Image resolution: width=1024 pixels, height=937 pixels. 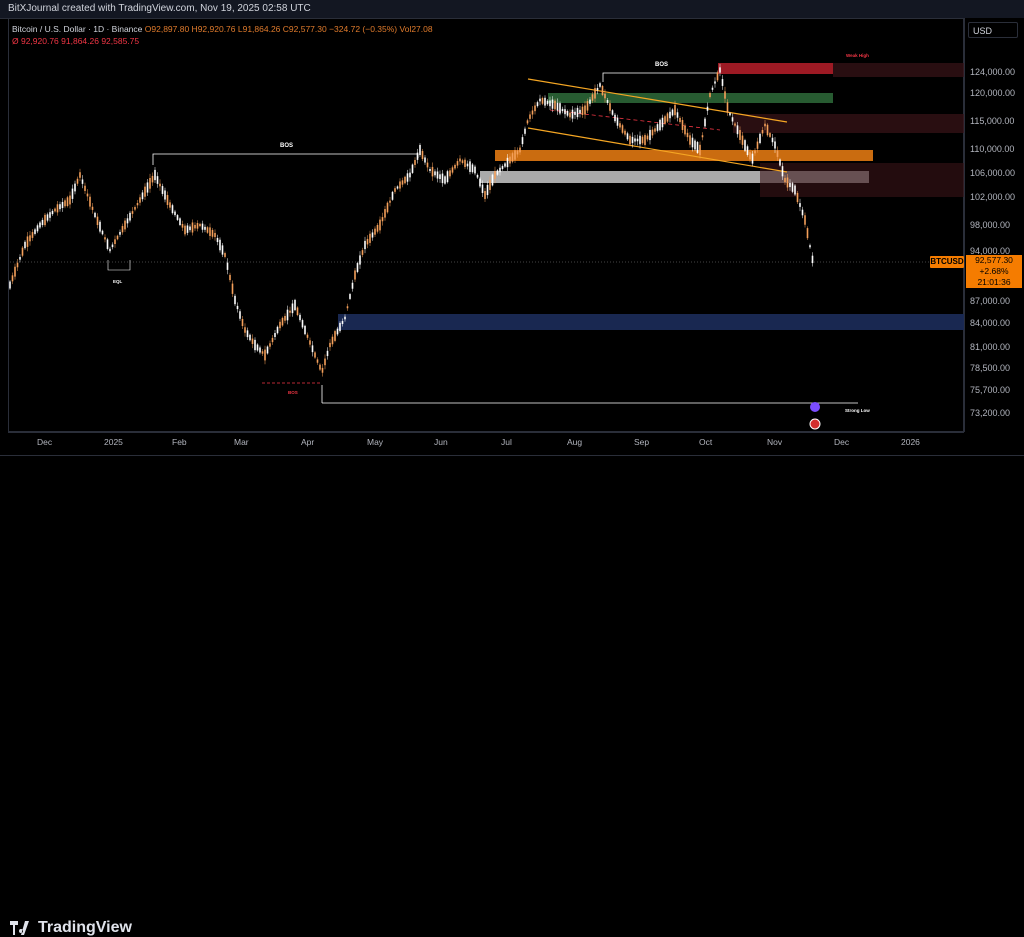 What do you see at coordinates (993, 30) in the screenshot?
I see `currency-selector: USD` at bounding box center [993, 30].